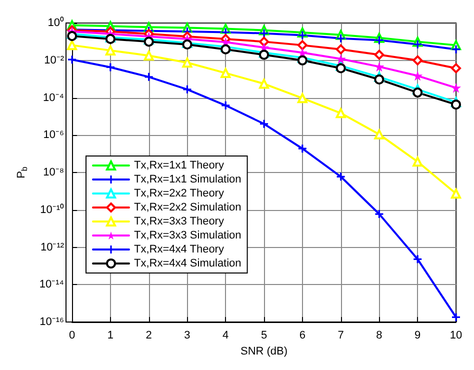  I want to click on x-tick-label: 3, so click(187, 336).